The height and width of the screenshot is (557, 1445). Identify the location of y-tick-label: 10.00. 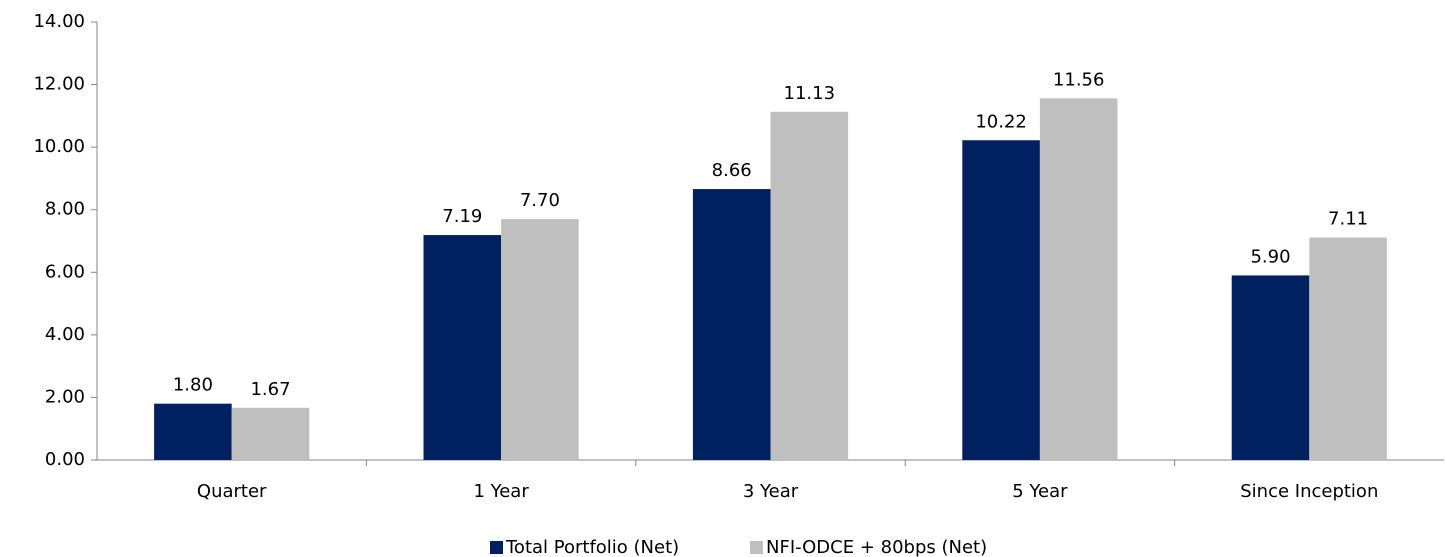
(59, 146).